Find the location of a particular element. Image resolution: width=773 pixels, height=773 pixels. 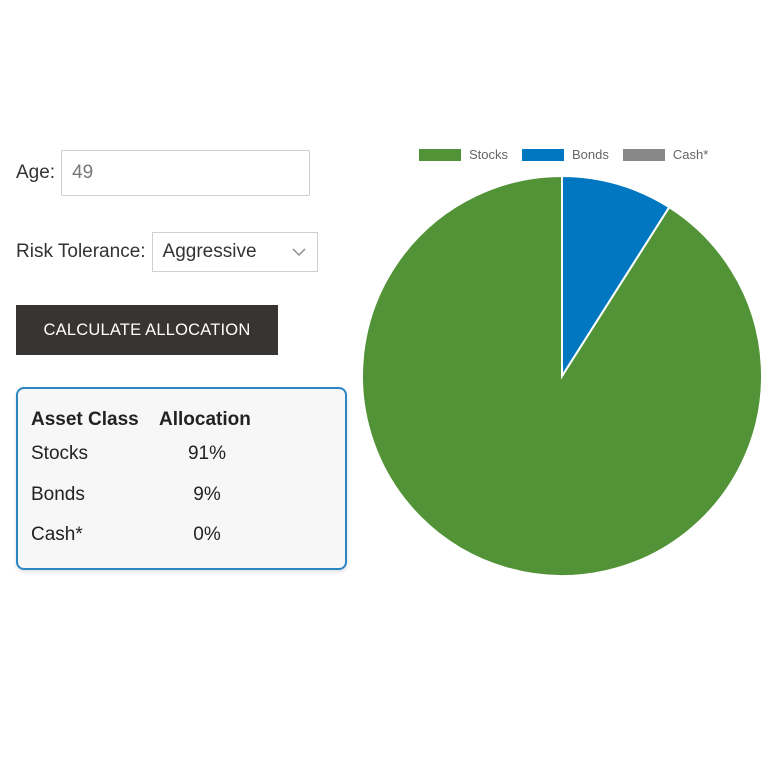

legend-label-cash: Cash* is located at coordinates (690, 154).